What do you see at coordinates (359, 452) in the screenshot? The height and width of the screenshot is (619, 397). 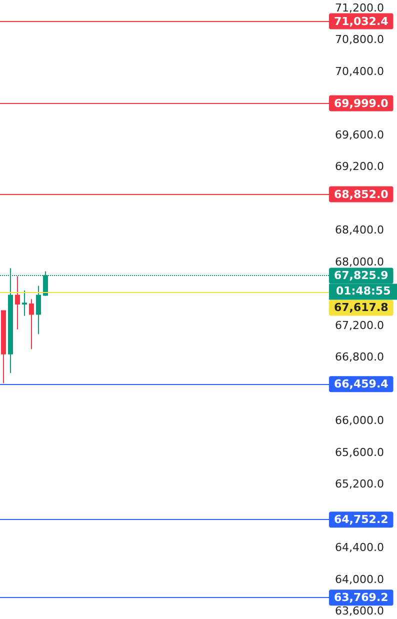 I see `y-tick-label: 65,600.0` at bounding box center [359, 452].